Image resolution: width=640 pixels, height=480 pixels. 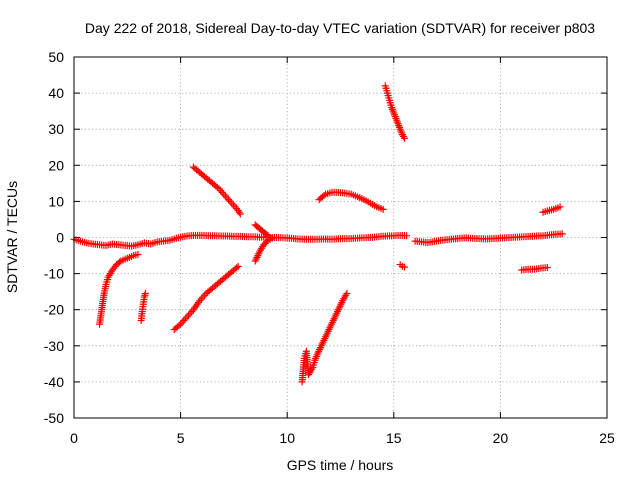 What do you see at coordinates (54, 418) in the screenshot?
I see `y-tick-label: -50` at bounding box center [54, 418].